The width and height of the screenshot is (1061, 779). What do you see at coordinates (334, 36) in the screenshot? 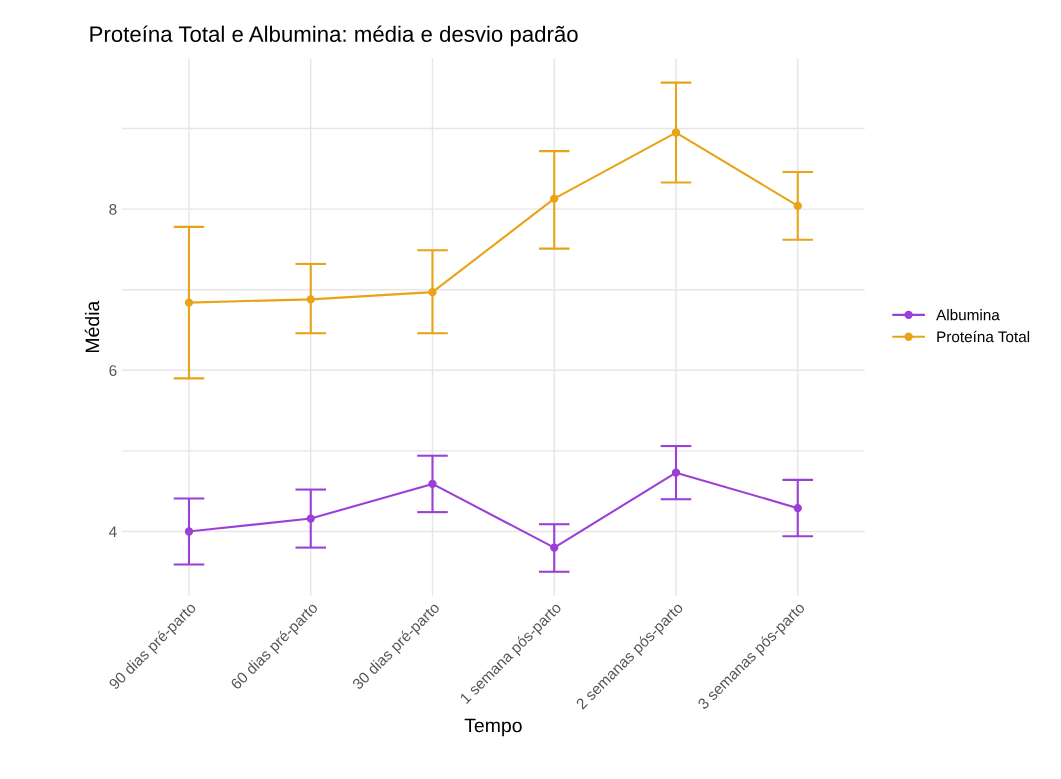
I see `chart-title: Proteína Total e Albumina: média e desvio padrão` at bounding box center [334, 36].